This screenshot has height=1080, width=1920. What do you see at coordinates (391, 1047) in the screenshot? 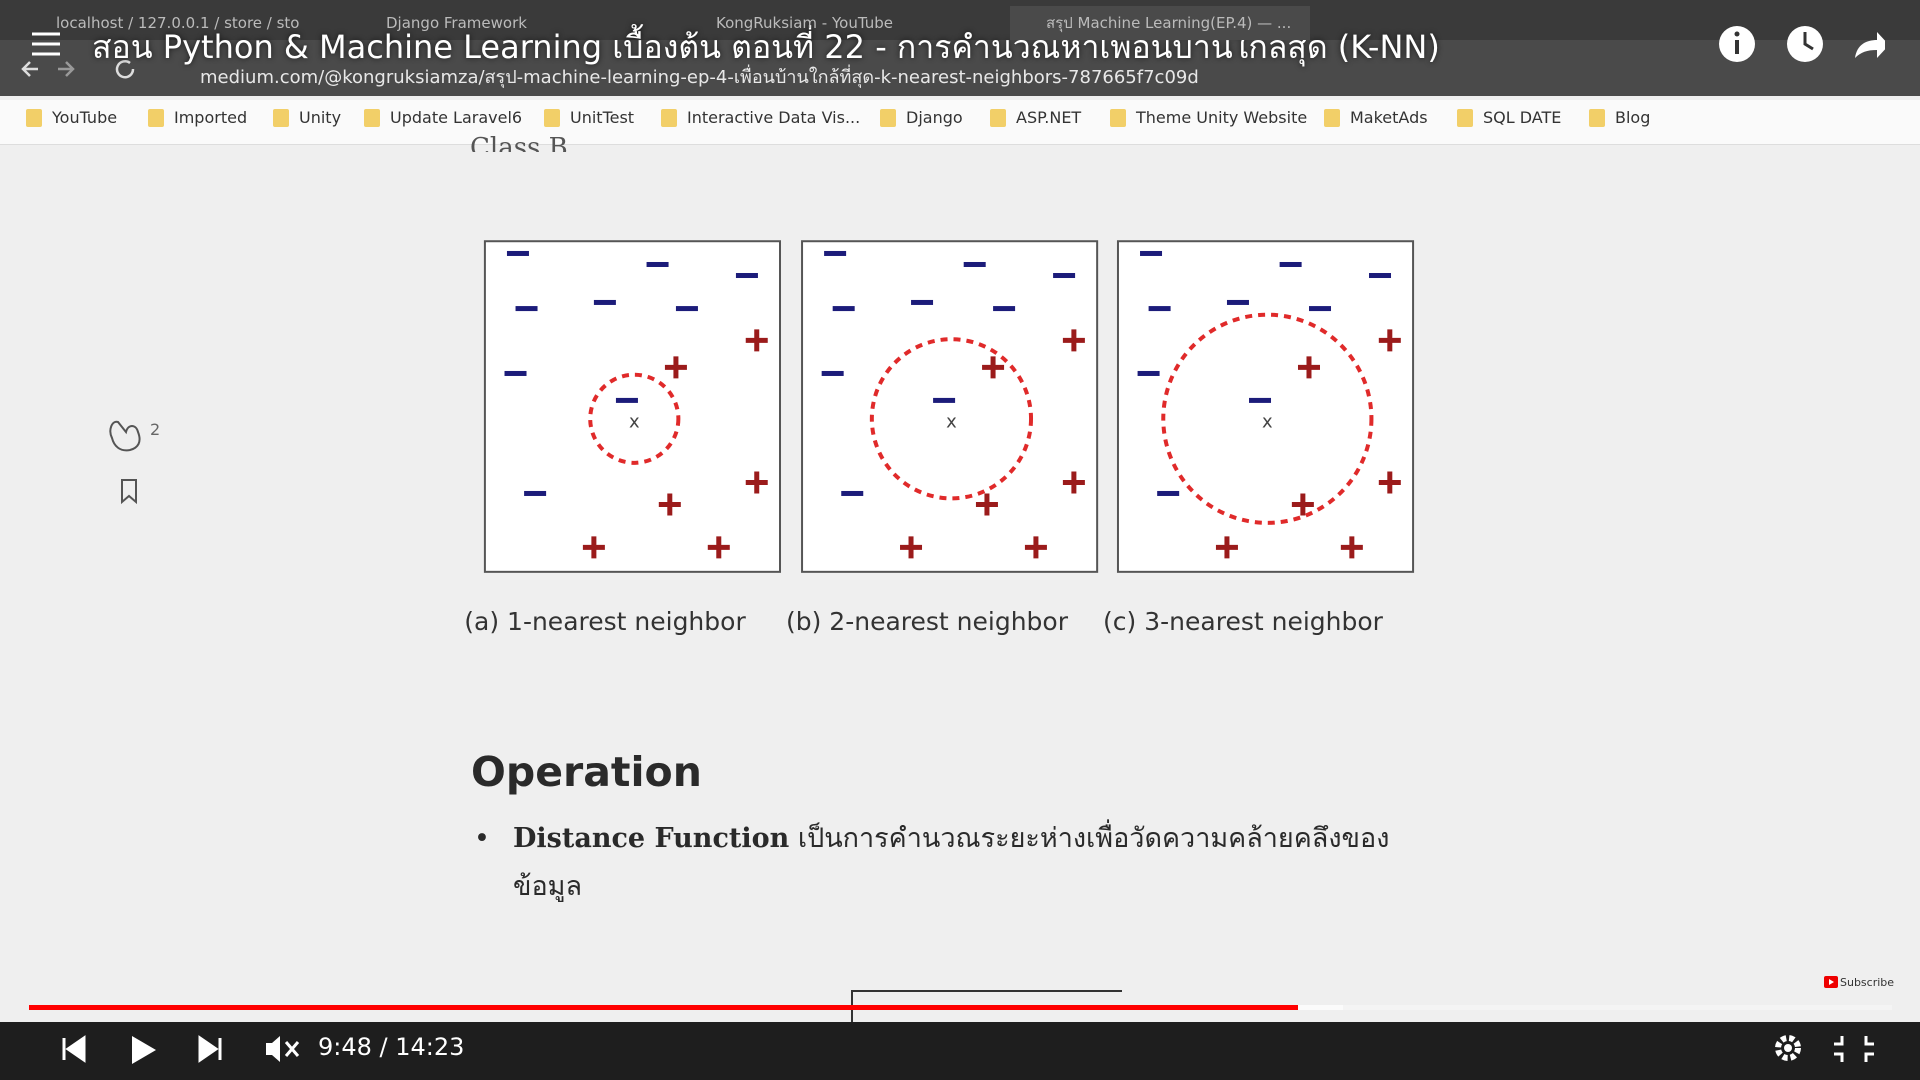
I see `video-time: 9:48 / 14:23` at bounding box center [391, 1047].